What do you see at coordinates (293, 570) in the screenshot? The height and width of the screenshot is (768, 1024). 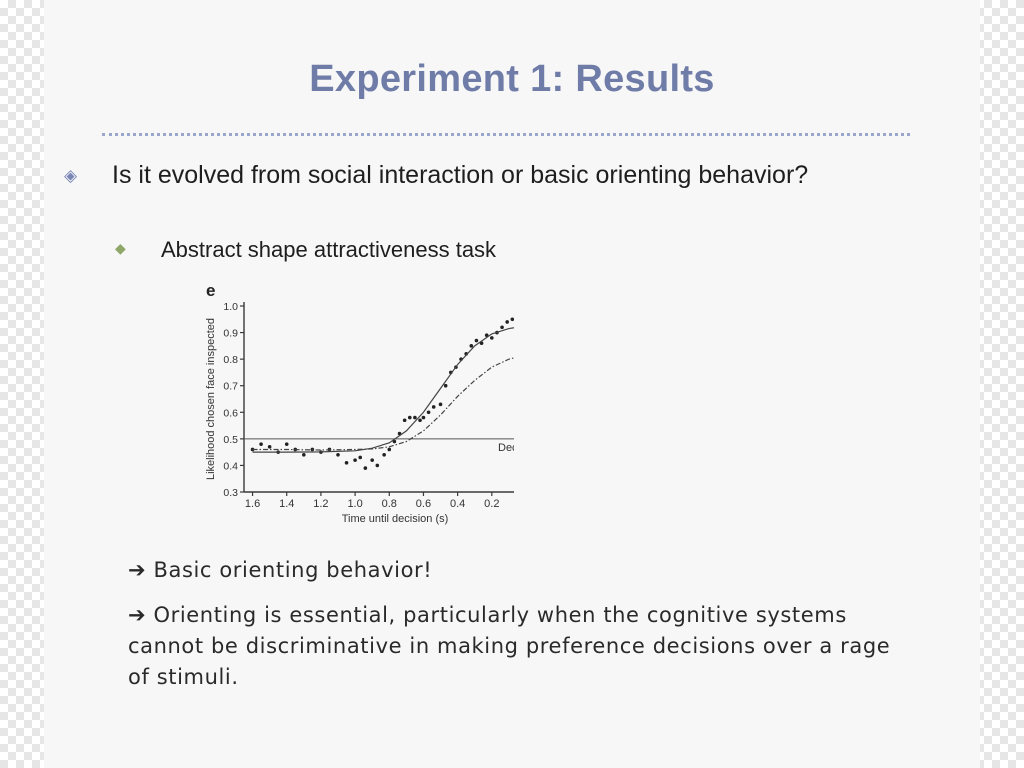 I see `conclusion-1-text: Basic orienting behavior!` at bounding box center [293, 570].